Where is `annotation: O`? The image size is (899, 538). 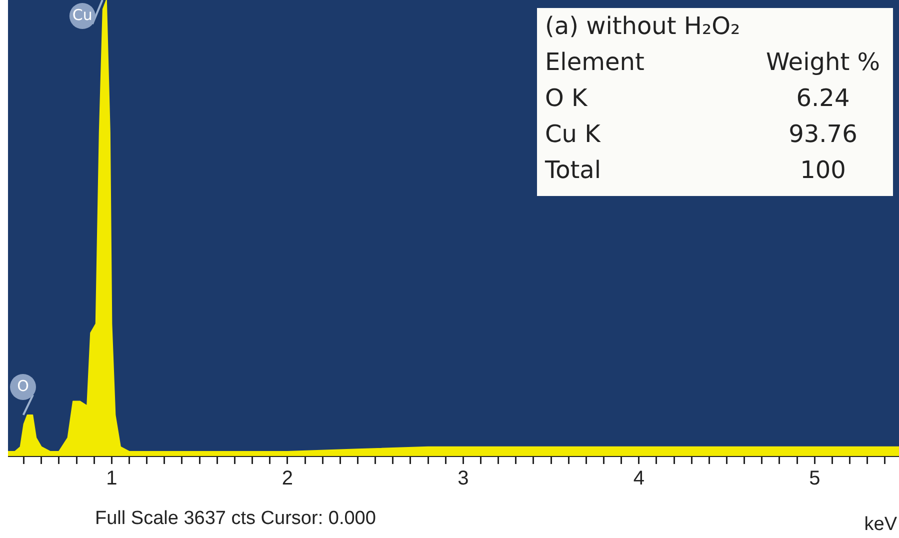
annotation: O is located at coordinates (23, 385).